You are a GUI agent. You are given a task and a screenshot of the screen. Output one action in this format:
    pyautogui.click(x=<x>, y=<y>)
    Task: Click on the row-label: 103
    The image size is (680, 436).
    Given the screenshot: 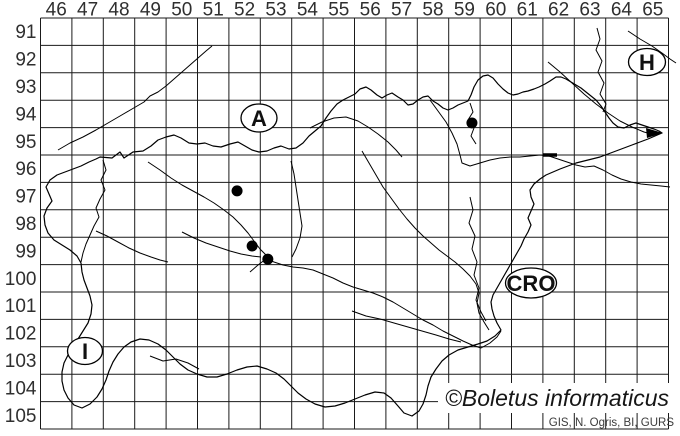 What is the action you would take?
    pyautogui.click(x=21, y=361)
    